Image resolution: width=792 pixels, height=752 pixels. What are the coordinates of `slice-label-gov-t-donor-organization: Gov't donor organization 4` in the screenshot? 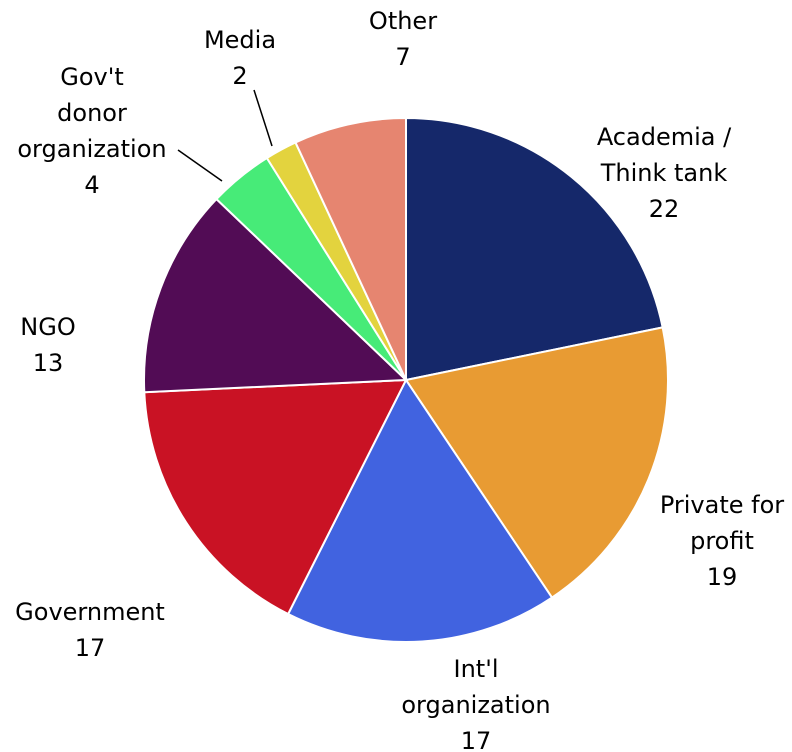 It's located at (91, 131).